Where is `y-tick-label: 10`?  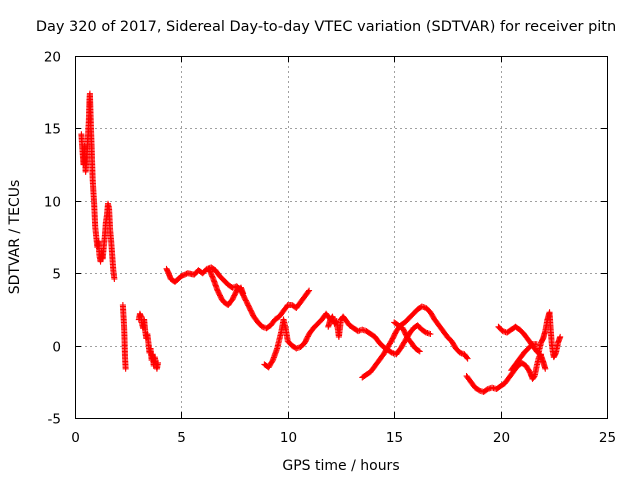
y-tick-label: 10 is located at coordinates (52, 203).